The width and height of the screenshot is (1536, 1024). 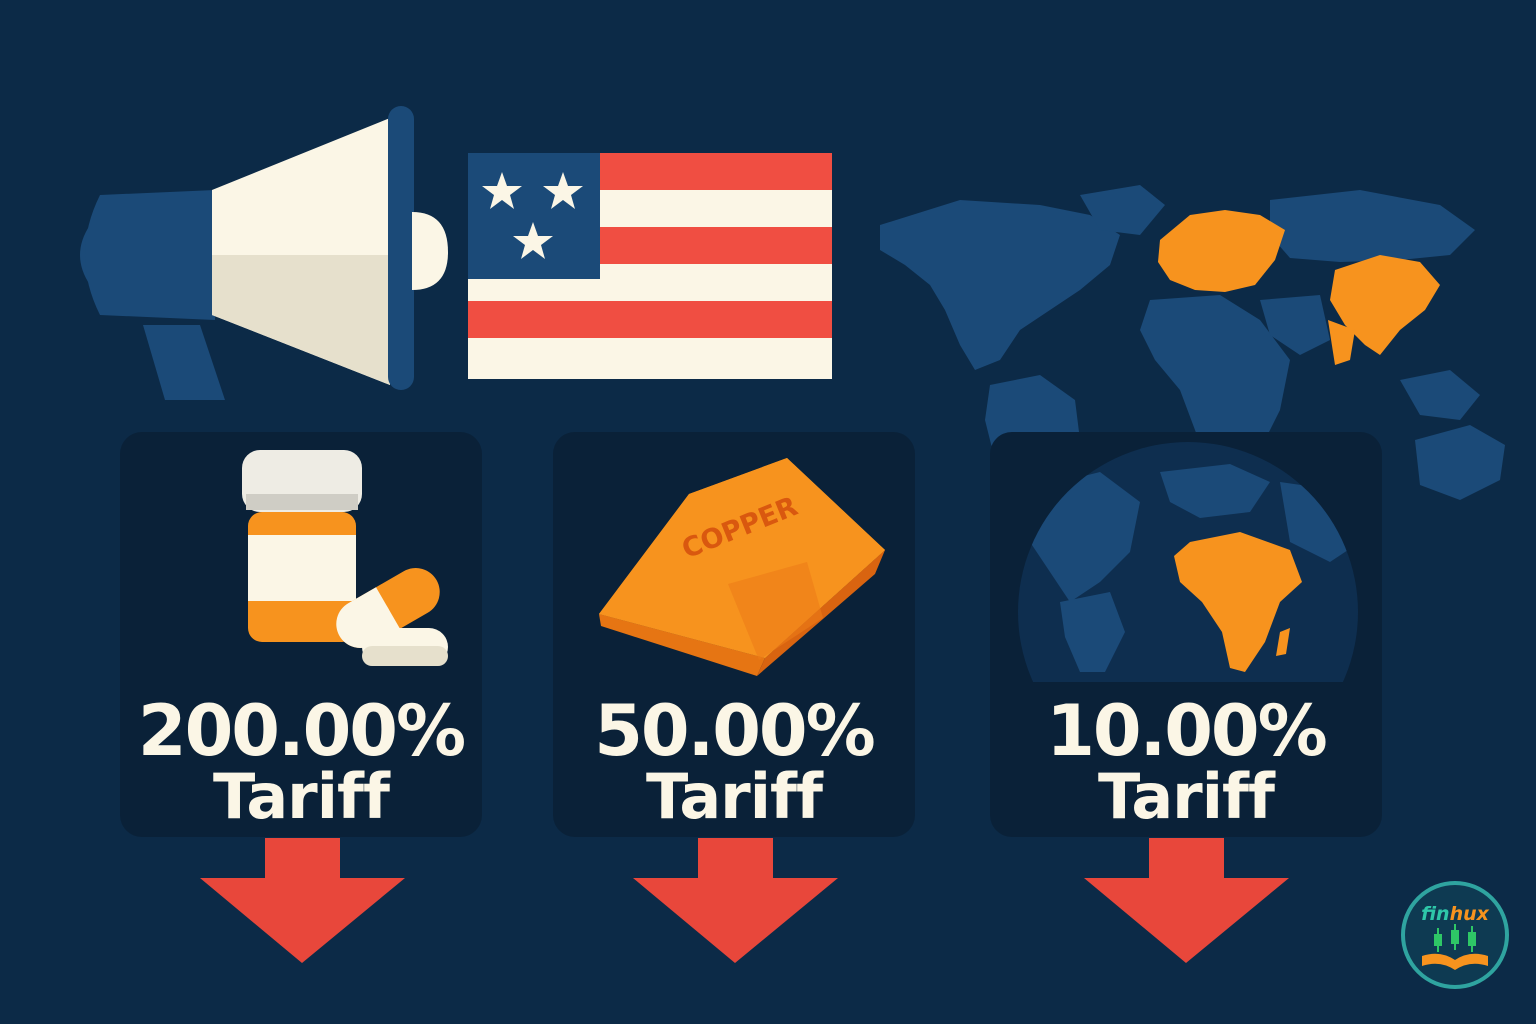 What do you see at coordinates (1435, 914) in the screenshot?
I see `logo-text-fin: fin` at bounding box center [1435, 914].